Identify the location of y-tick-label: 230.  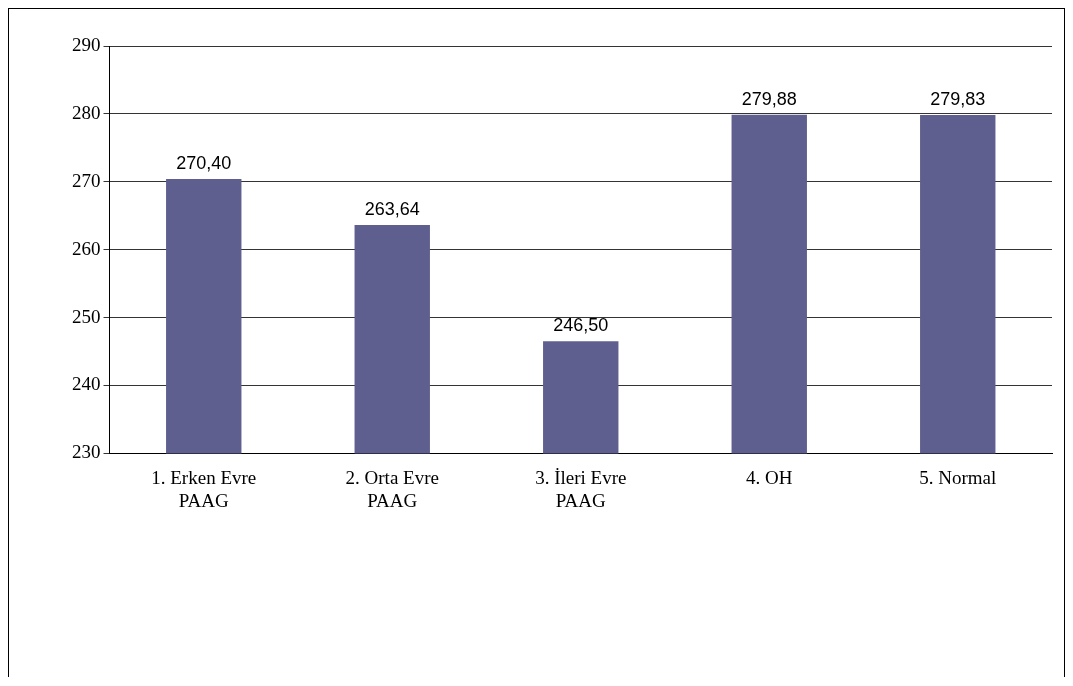
(86, 452).